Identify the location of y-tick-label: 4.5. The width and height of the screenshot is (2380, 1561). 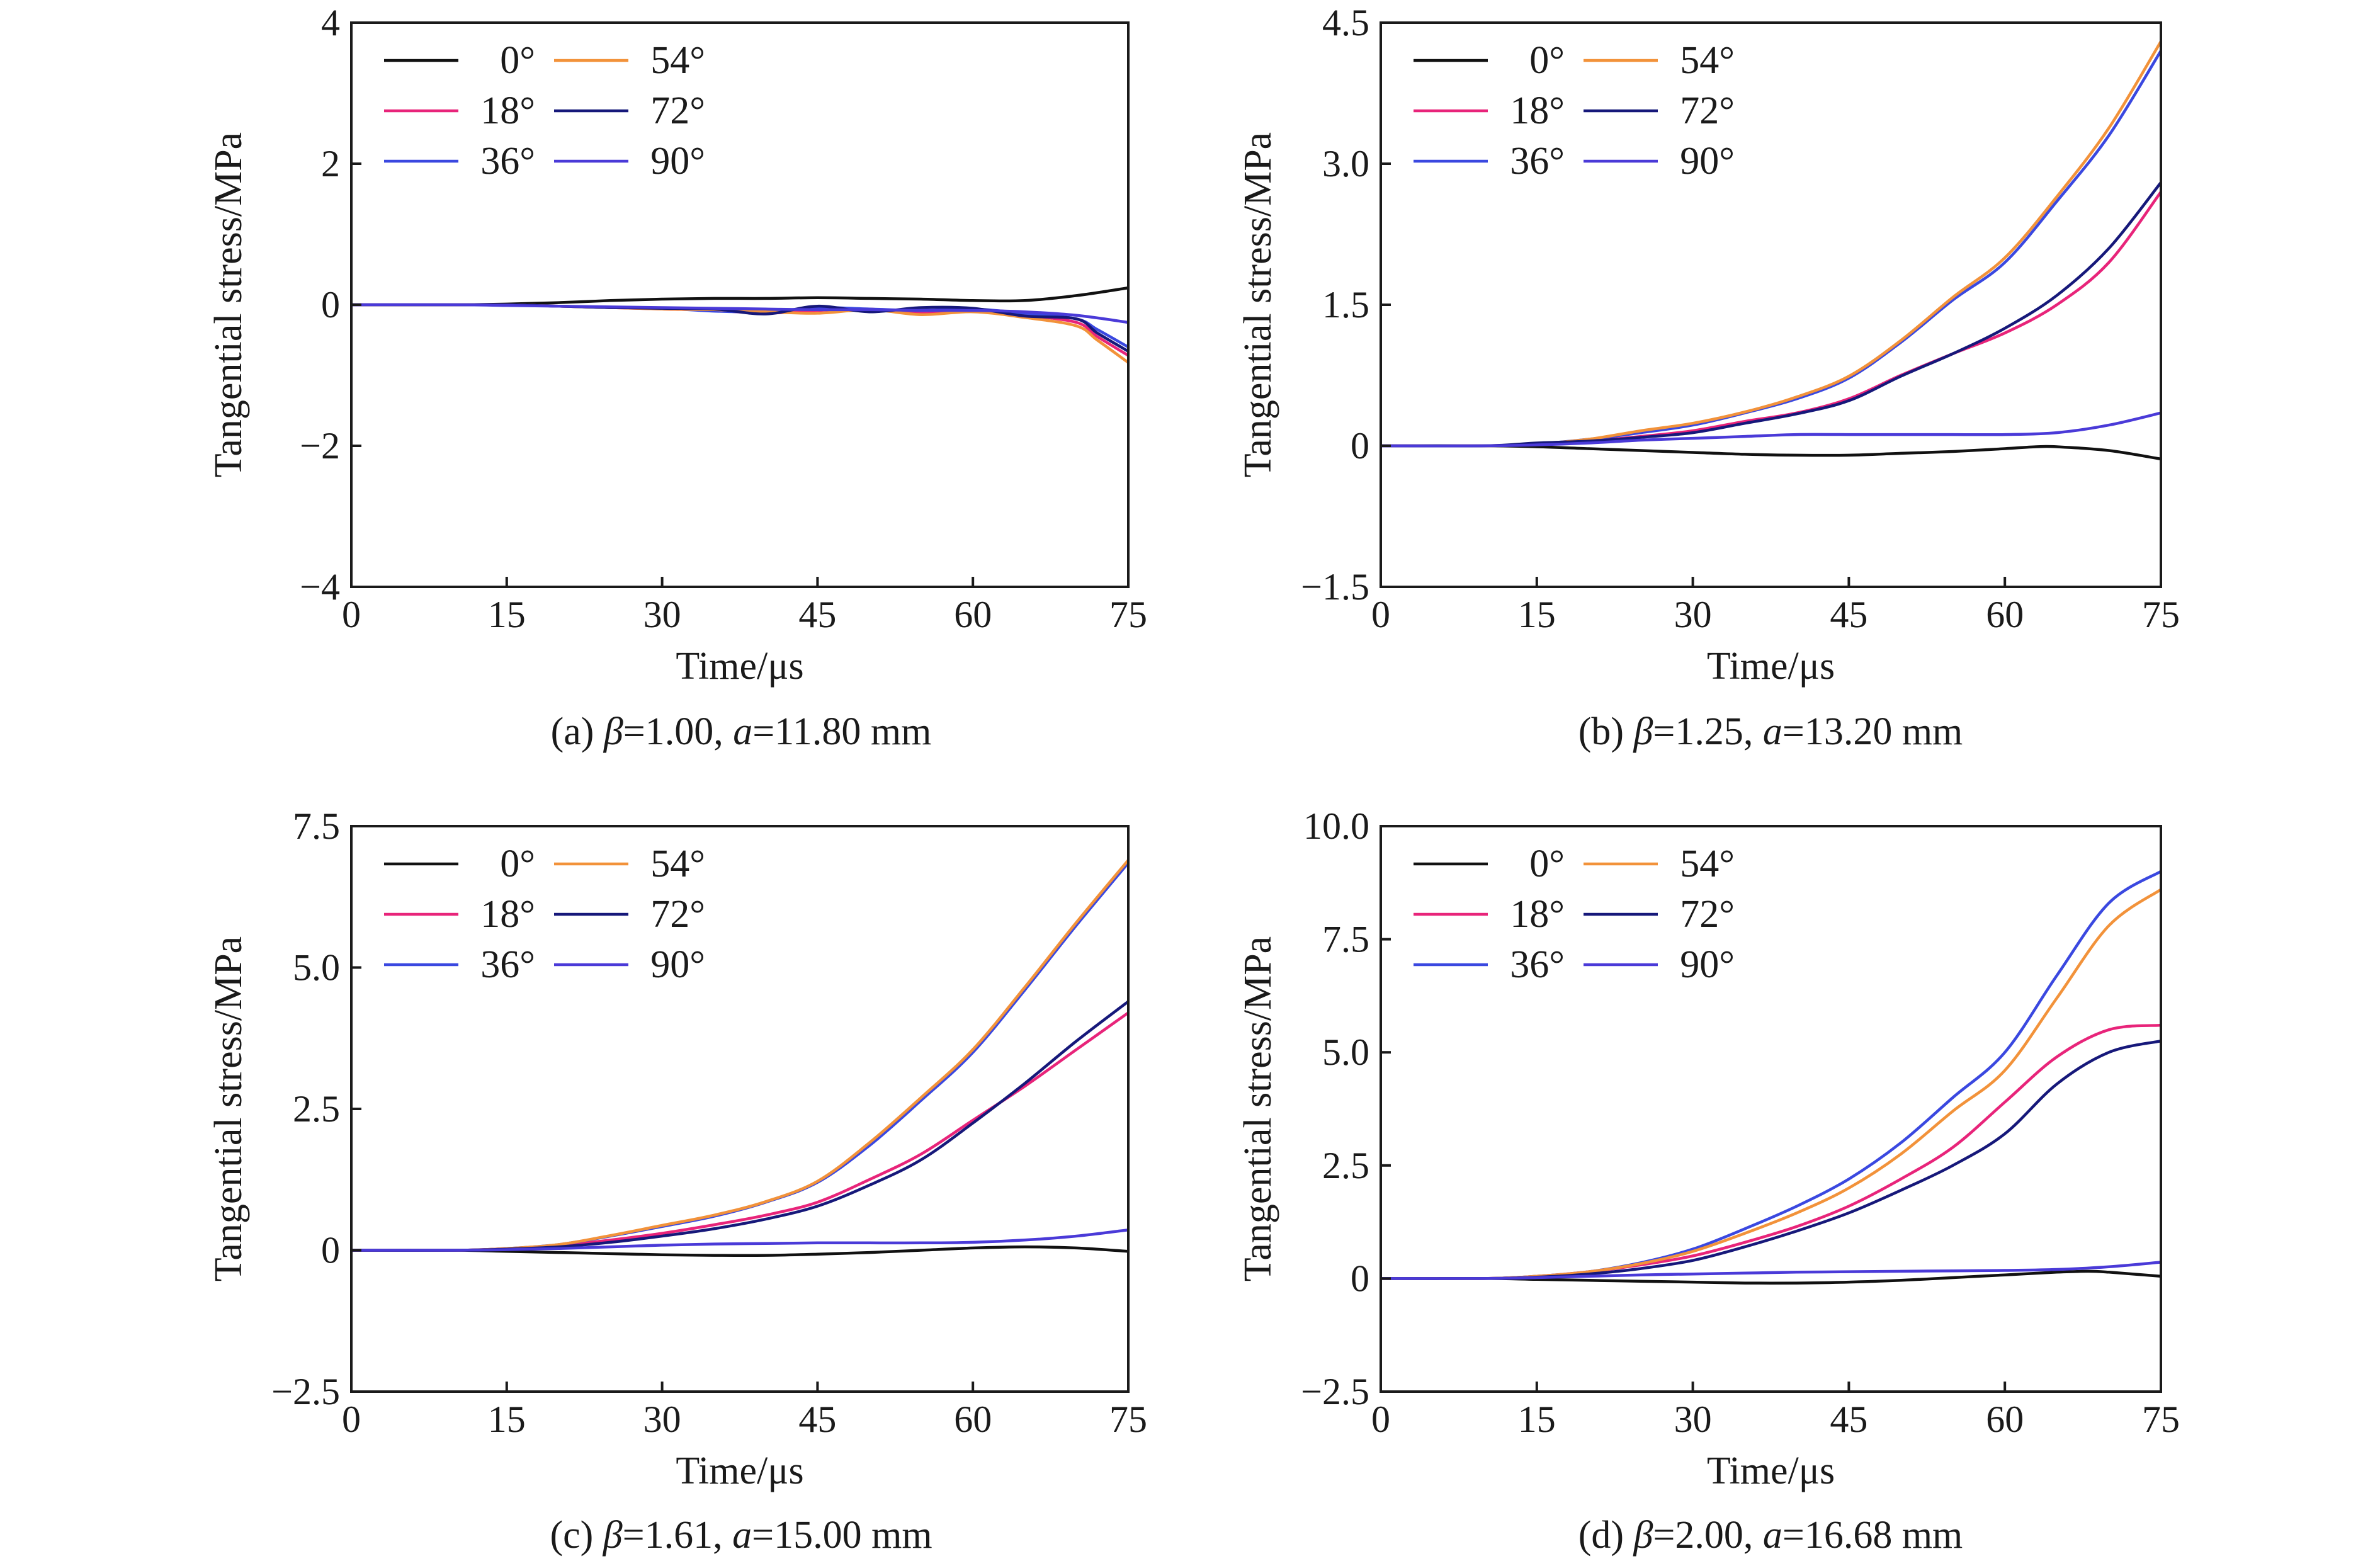
(1345, 22).